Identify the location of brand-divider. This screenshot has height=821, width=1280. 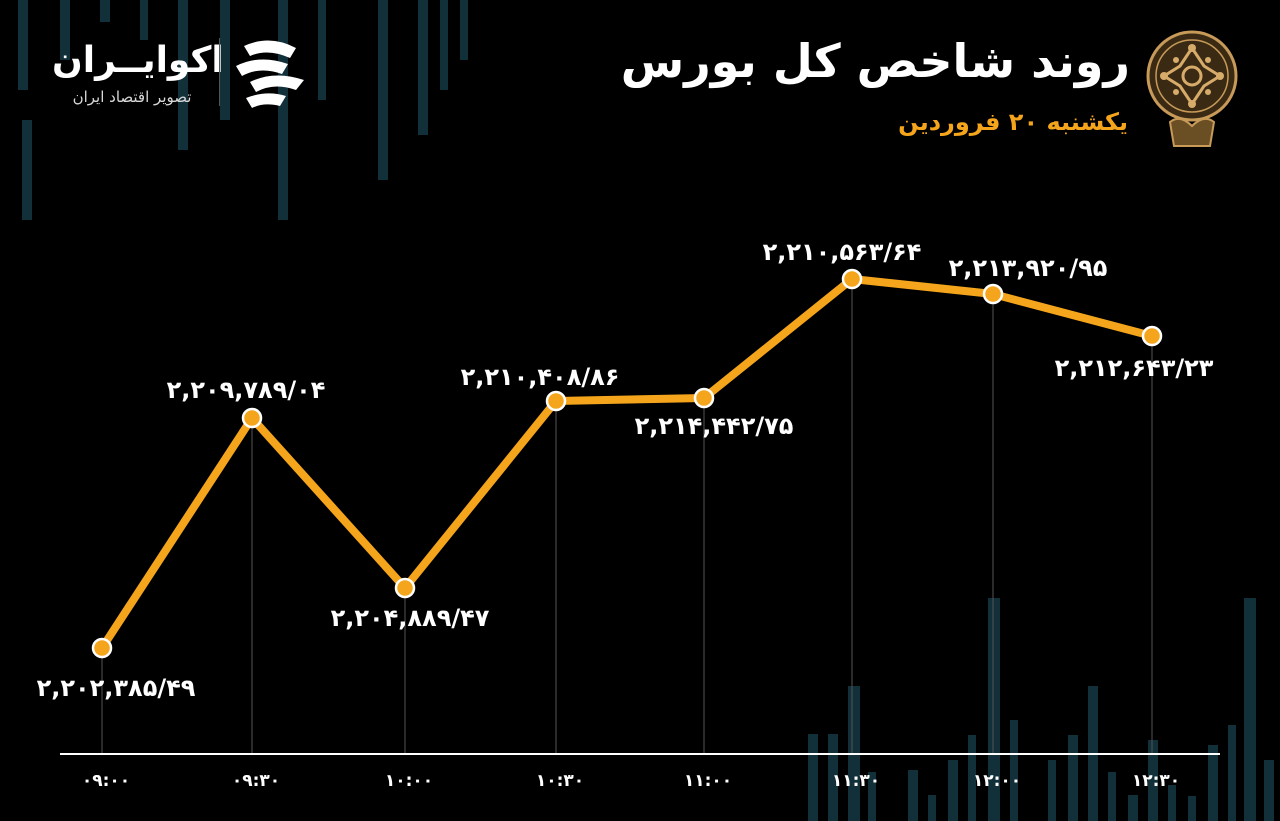
(219, 72).